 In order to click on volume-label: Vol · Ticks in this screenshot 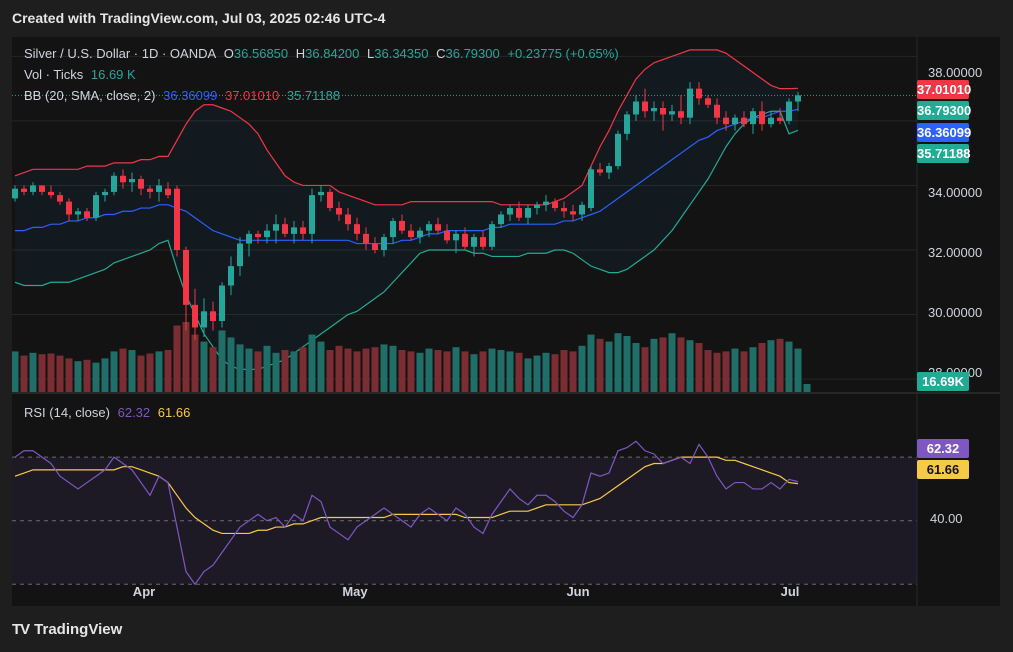, I will do `click(54, 74)`.